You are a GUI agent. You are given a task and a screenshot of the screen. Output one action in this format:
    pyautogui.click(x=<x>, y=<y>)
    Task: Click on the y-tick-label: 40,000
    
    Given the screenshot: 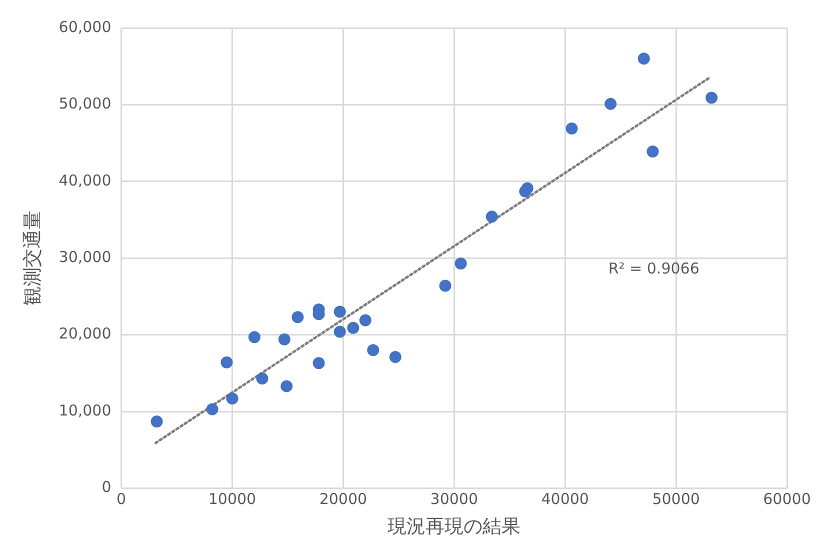 What is the action you would take?
    pyautogui.click(x=85, y=180)
    